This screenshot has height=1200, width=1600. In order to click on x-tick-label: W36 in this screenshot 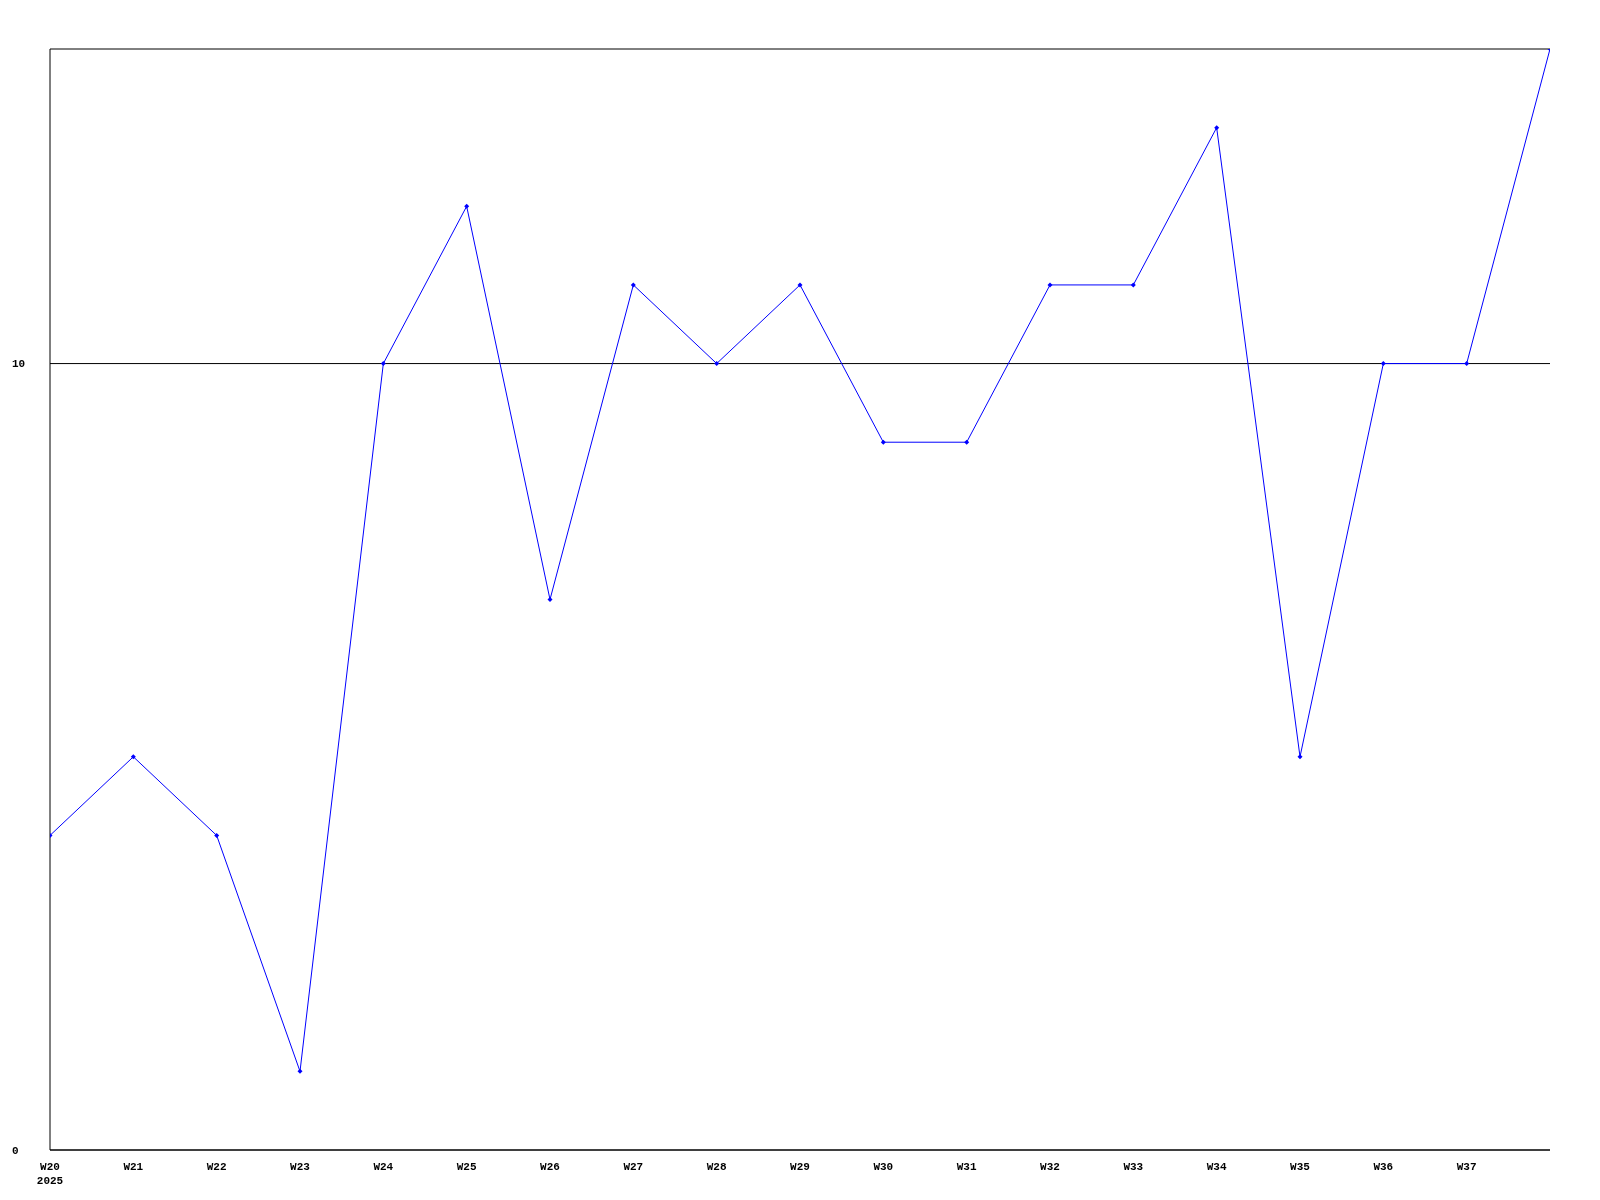, I will do `click(1383, 1167)`.